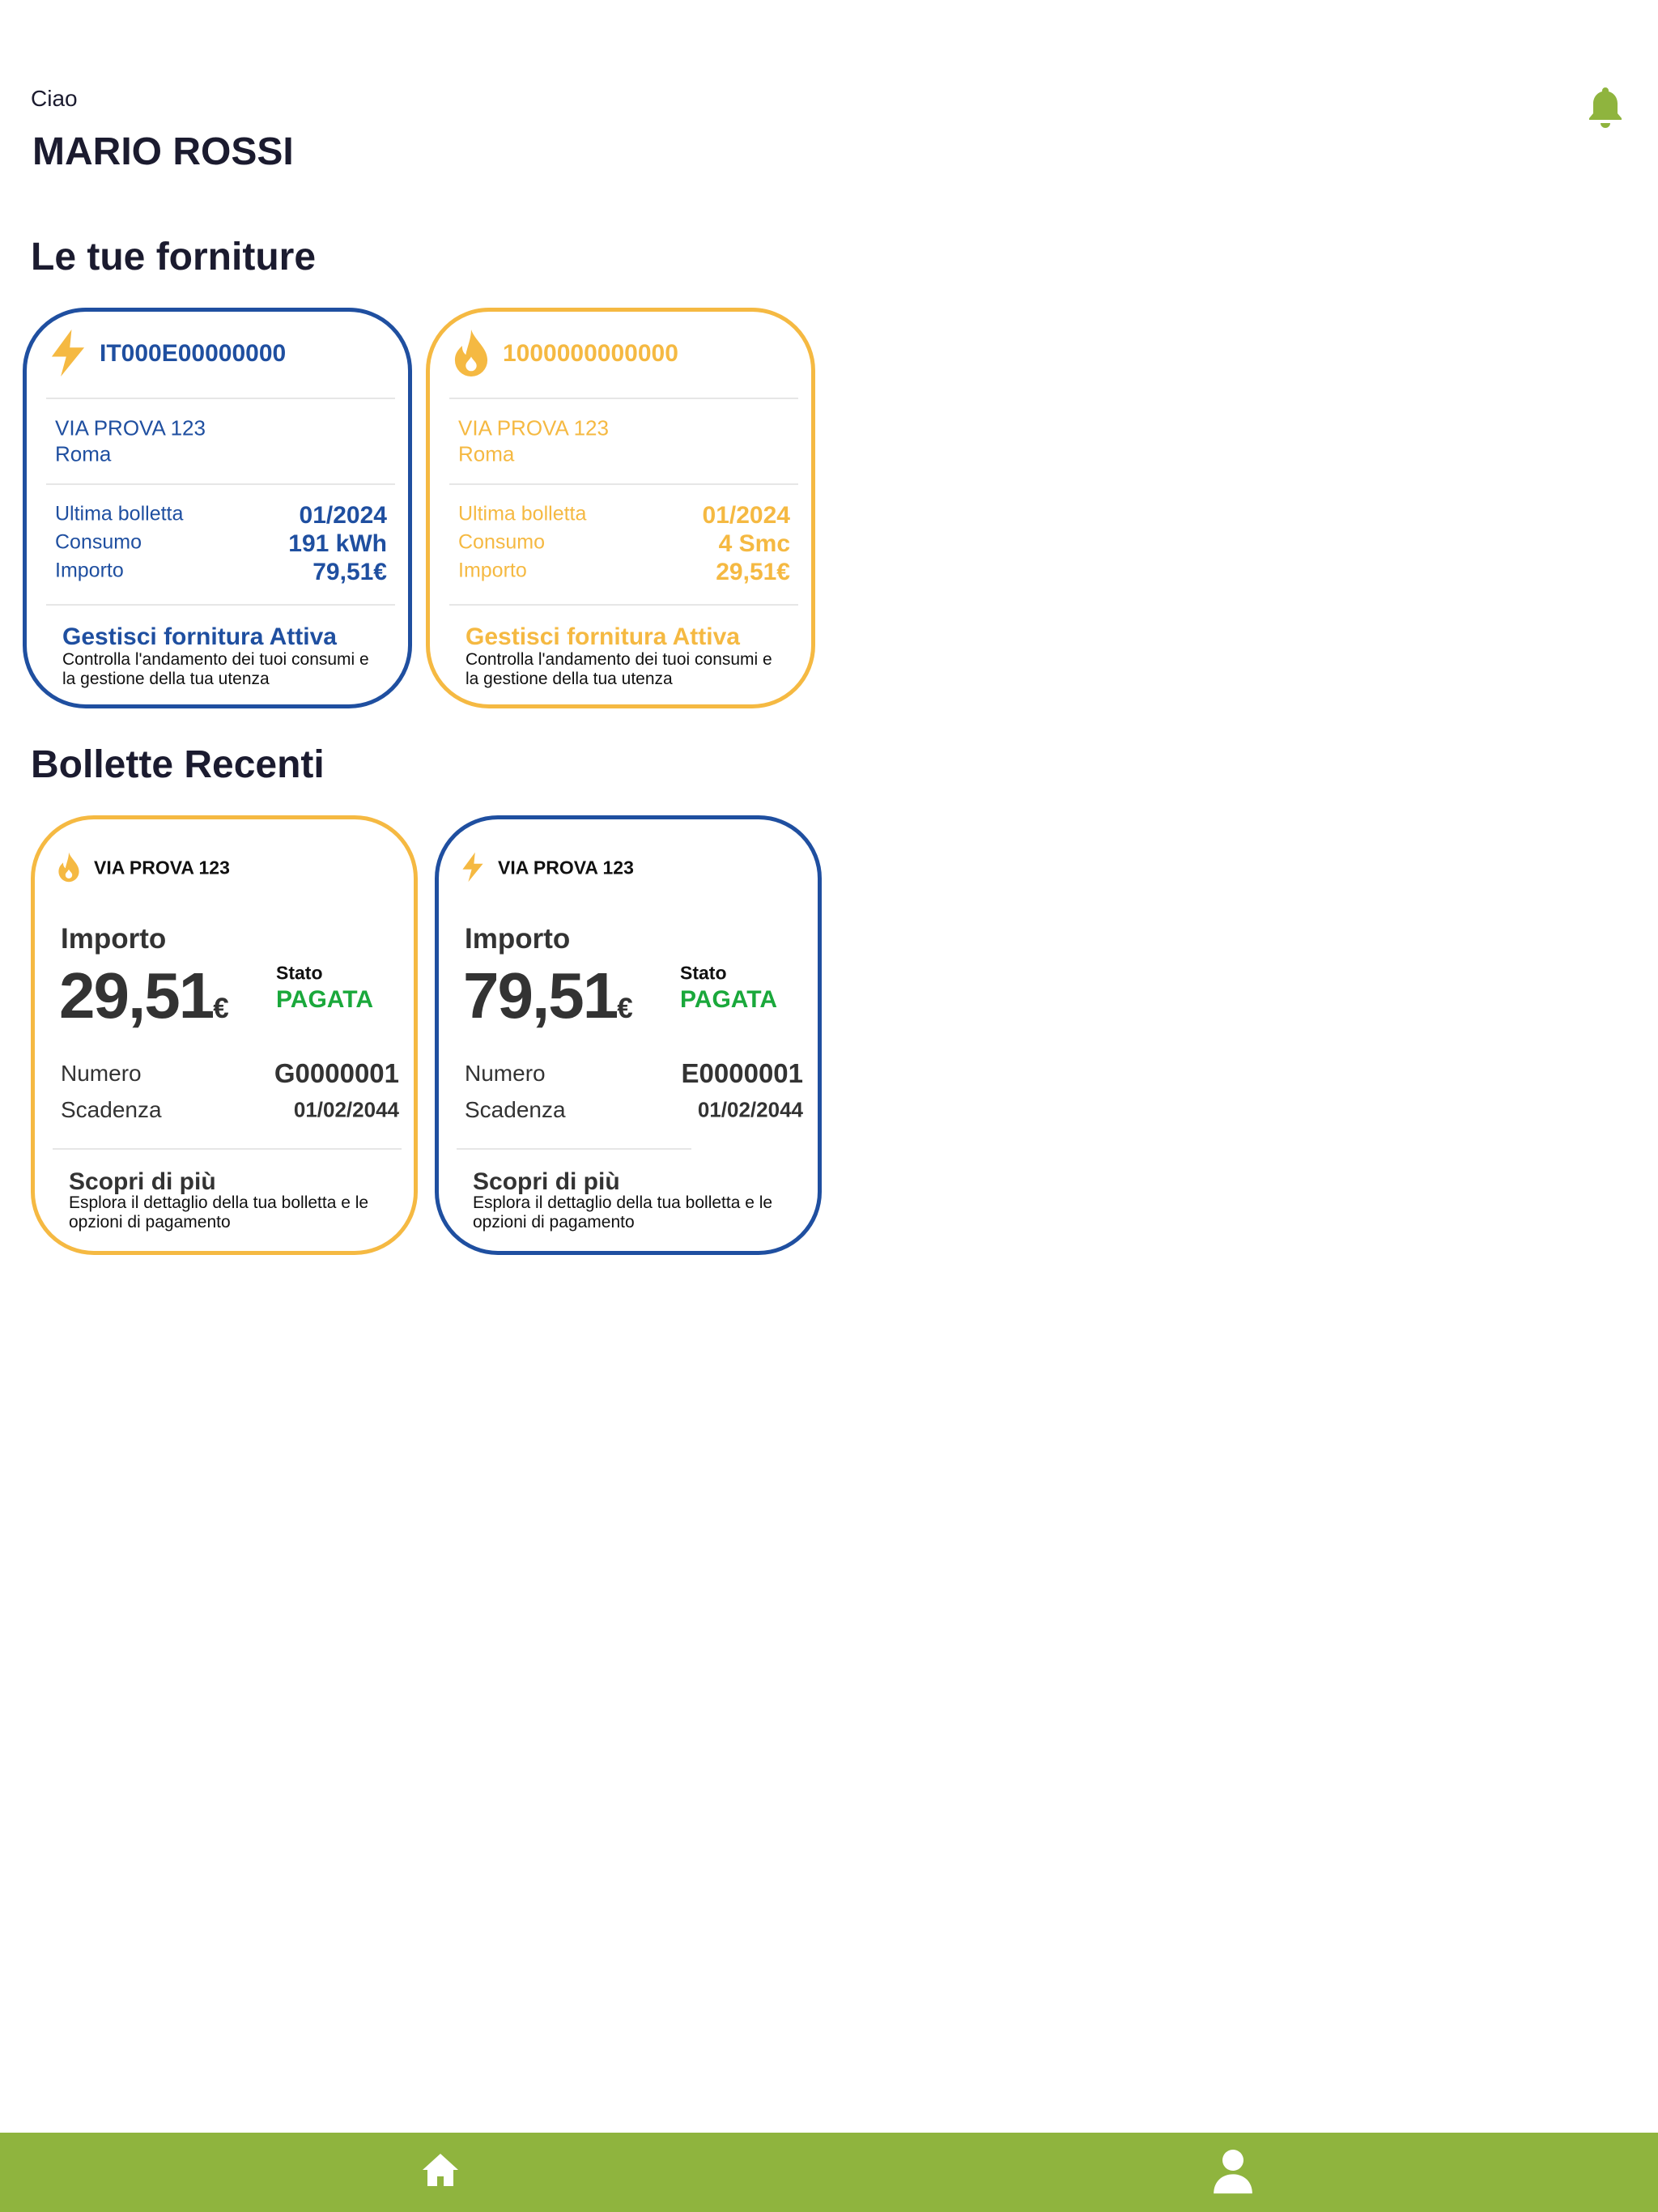 The width and height of the screenshot is (1658, 2212). I want to click on user-name: MARIO ROSSI, so click(163, 152).